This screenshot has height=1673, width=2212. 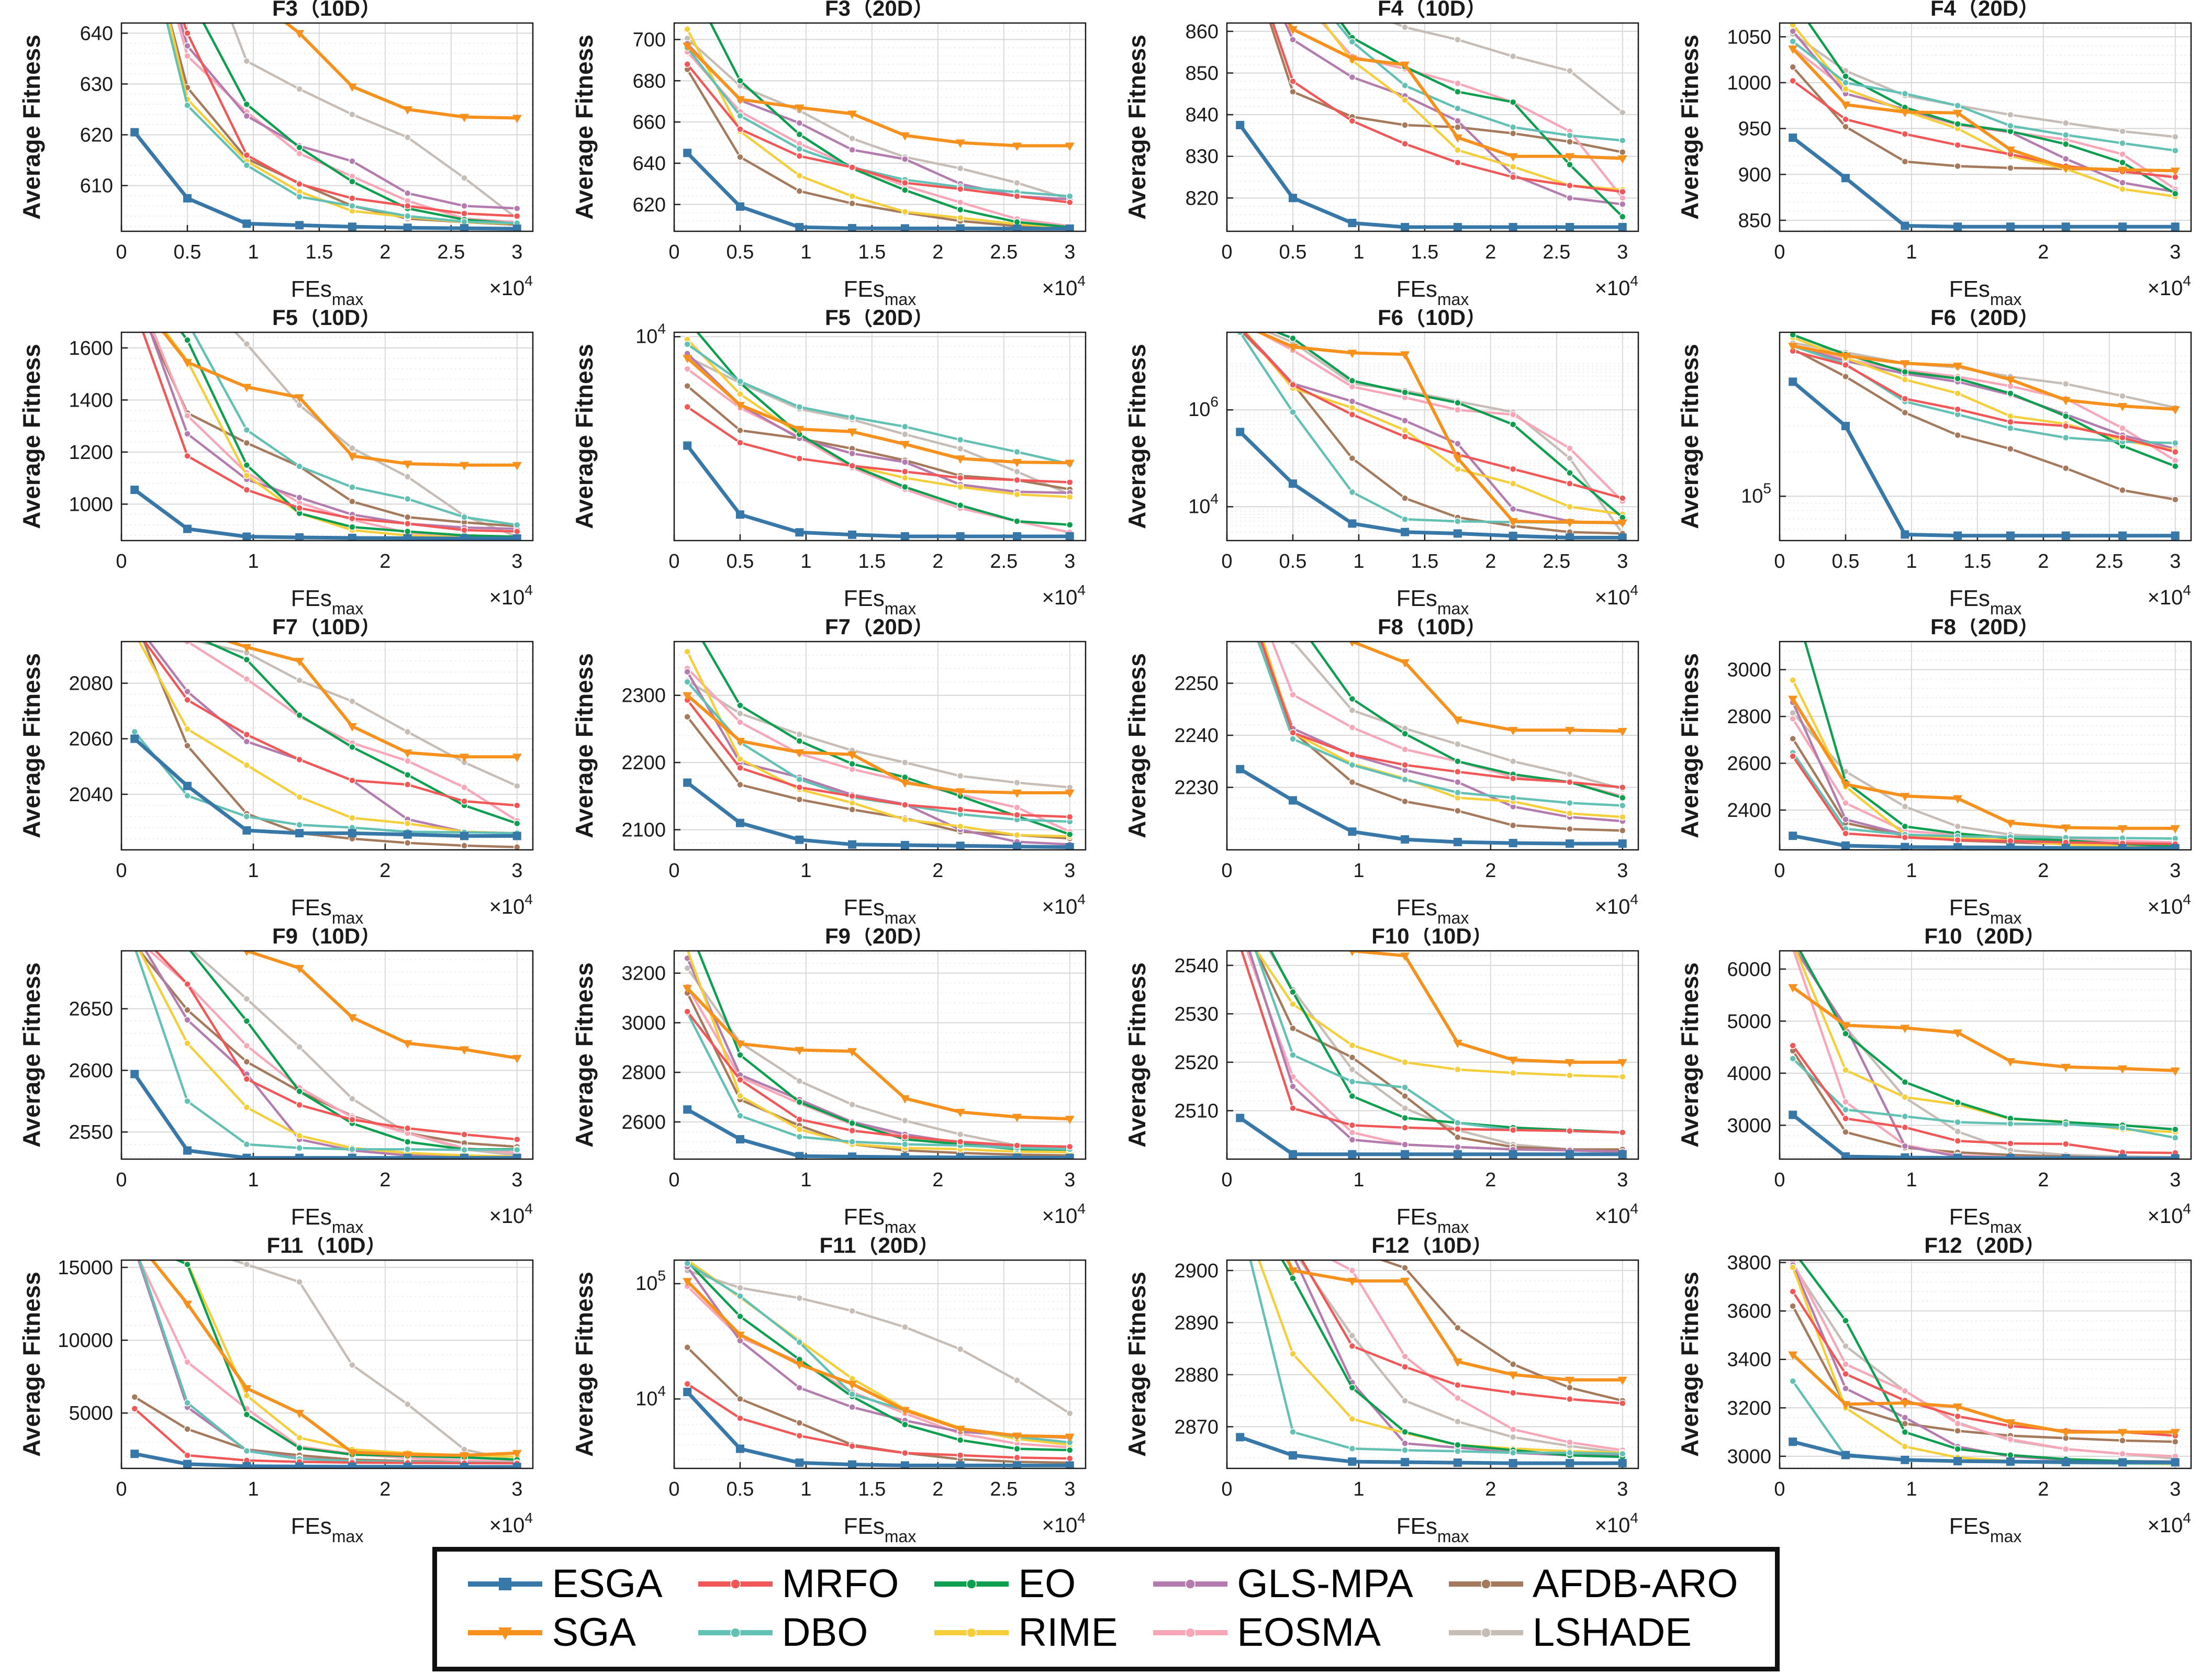 I want to click on chart-title: F5（20D）, so click(x=880, y=319).